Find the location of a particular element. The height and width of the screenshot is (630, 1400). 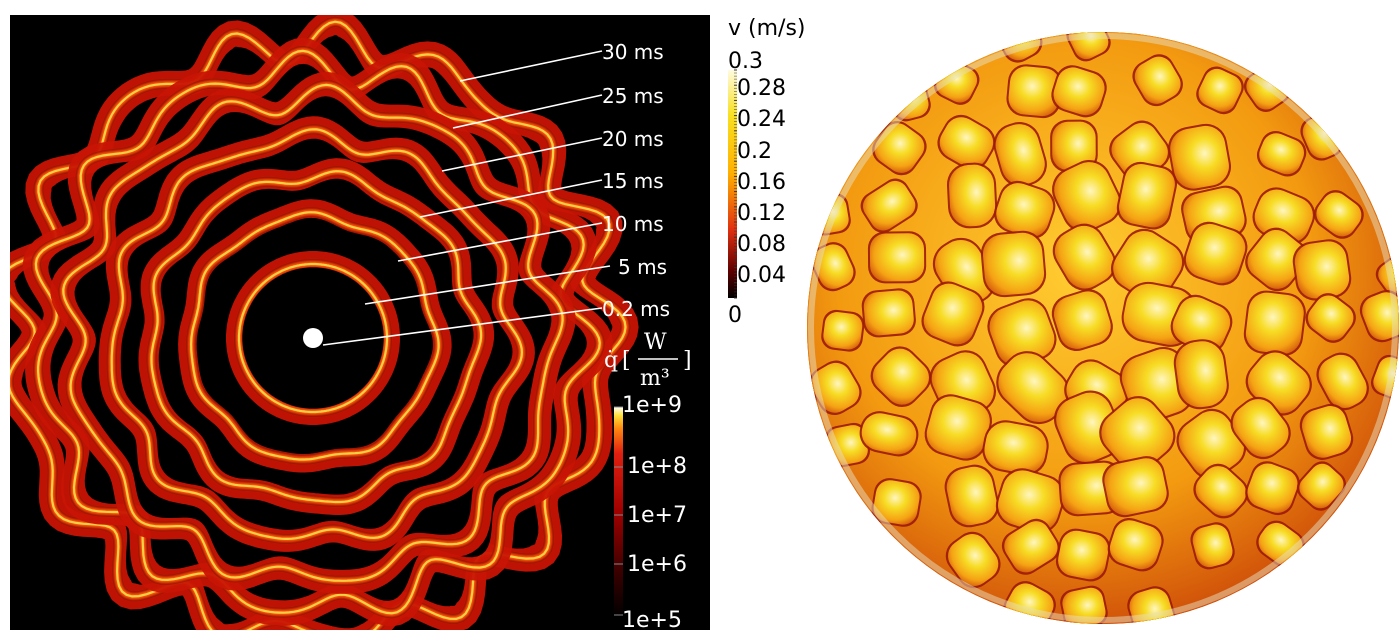

heat-release-colorbar is located at coordinates (618, 512).